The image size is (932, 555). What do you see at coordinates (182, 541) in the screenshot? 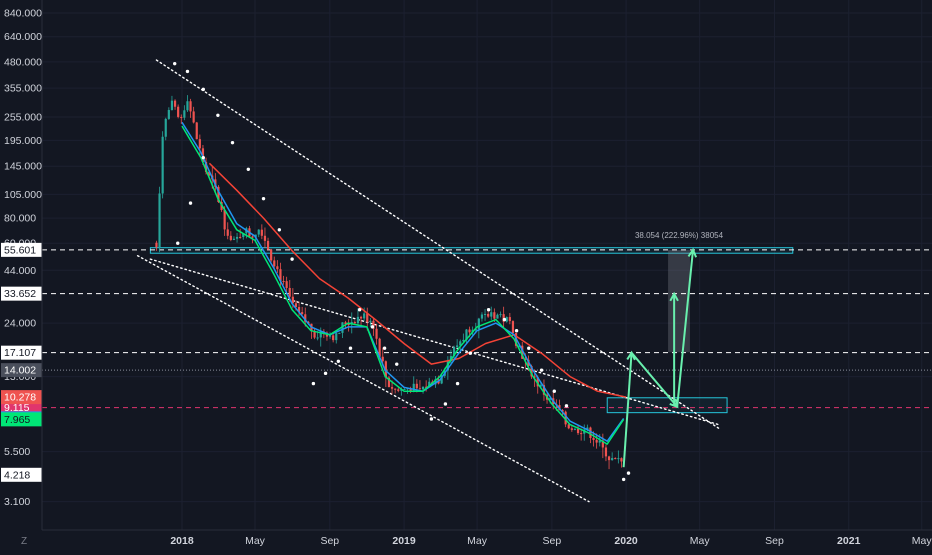
I see `time-axis-tick: 2018` at bounding box center [182, 541].